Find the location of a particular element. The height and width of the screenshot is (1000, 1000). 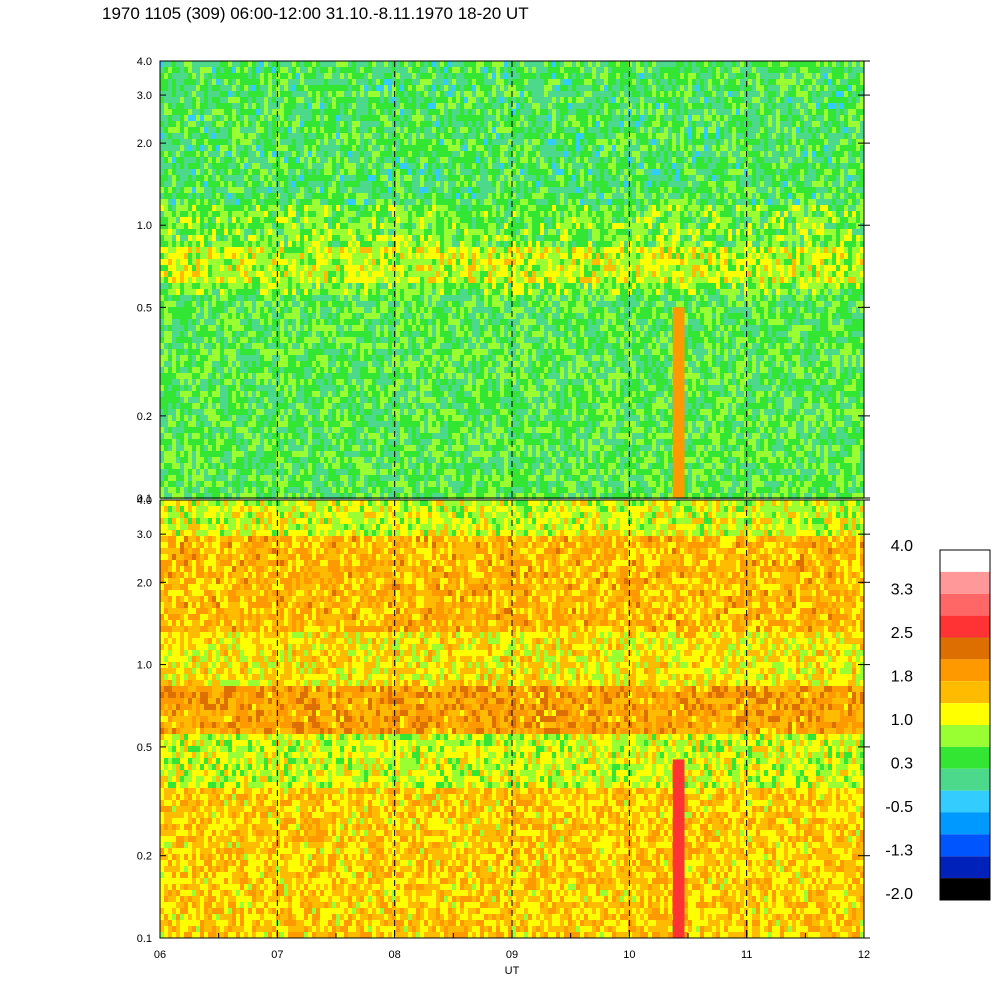

y-tick-label: 0.1 is located at coordinates (144, 939).